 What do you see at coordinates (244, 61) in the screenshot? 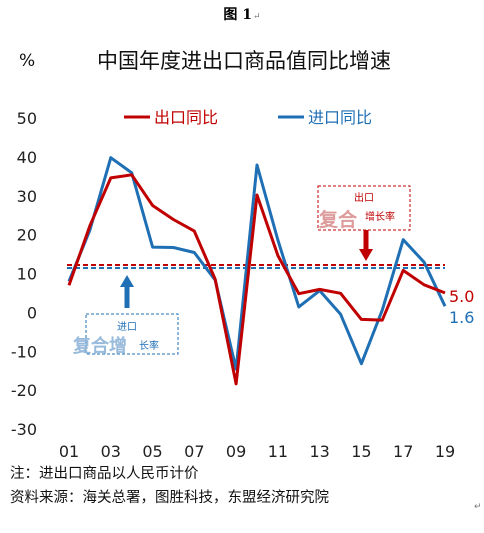
I see `chart-title: 中国年度进出口商品值同比增速` at bounding box center [244, 61].